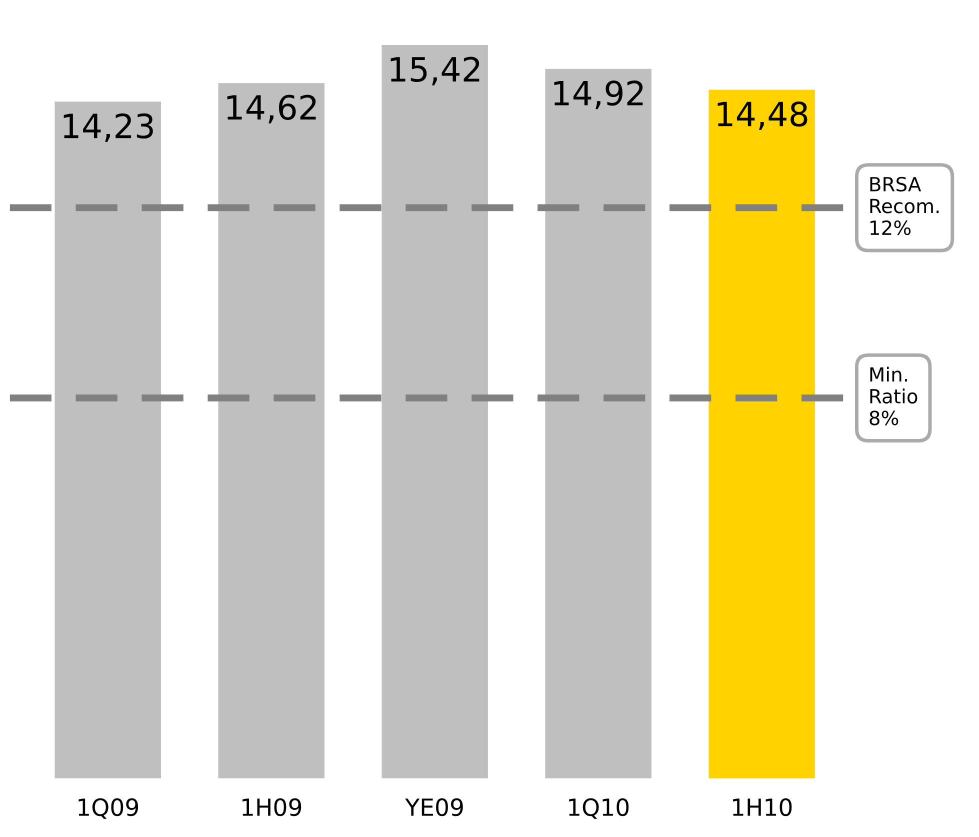 The height and width of the screenshot is (837, 979). Describe the element at coordinates (435, 71) in the screenshot. I see `data-label: 15,42` at that location.